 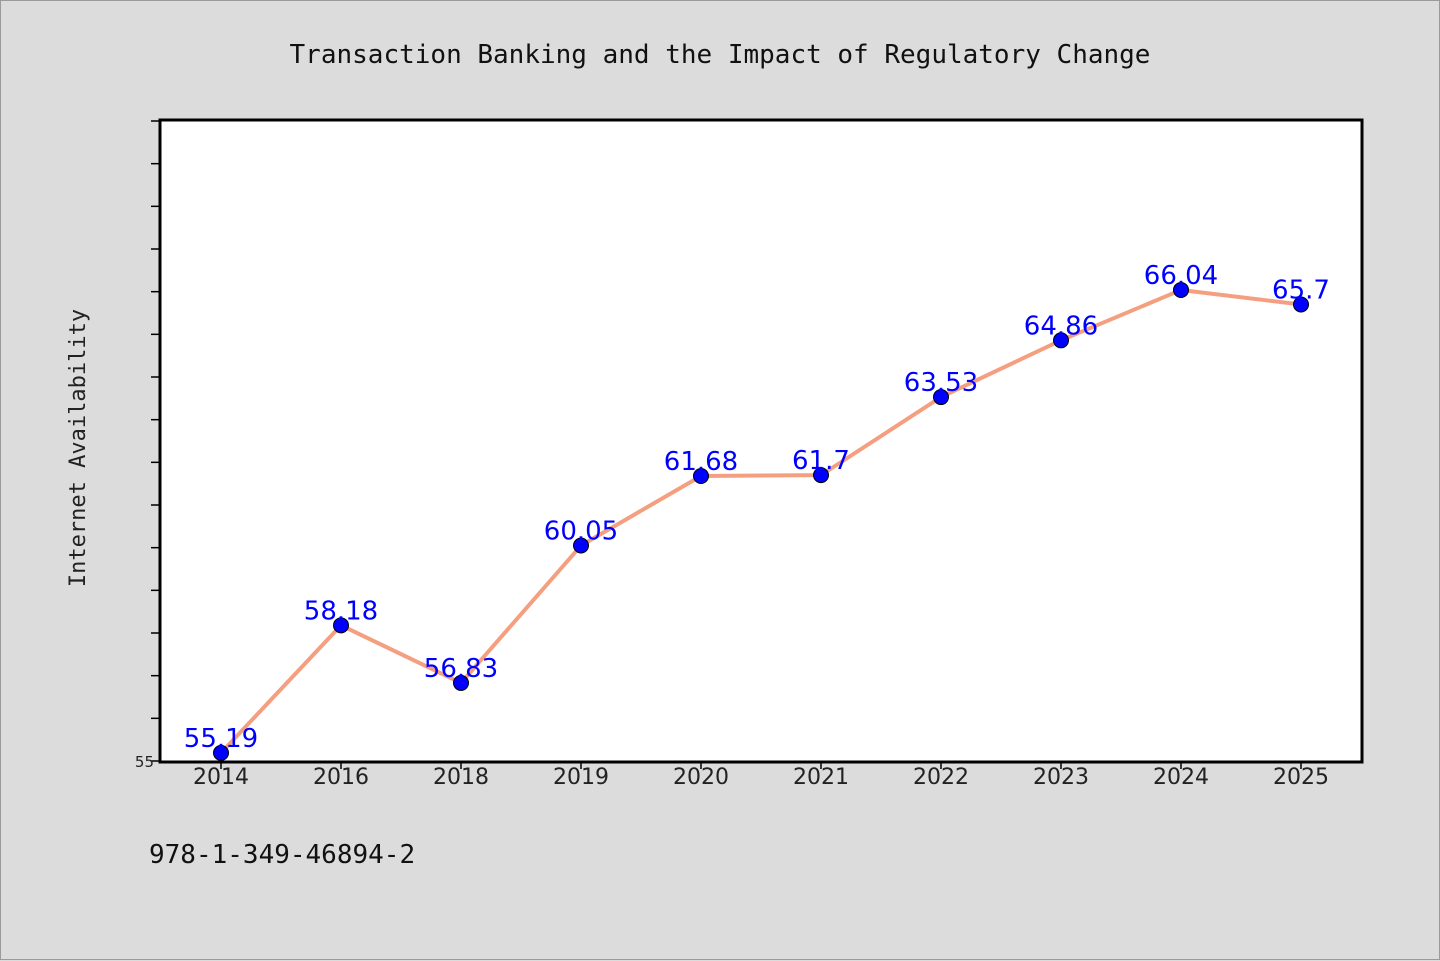 I want to click on y-axis-label: Internet Availability, so click(x=78, y=448).